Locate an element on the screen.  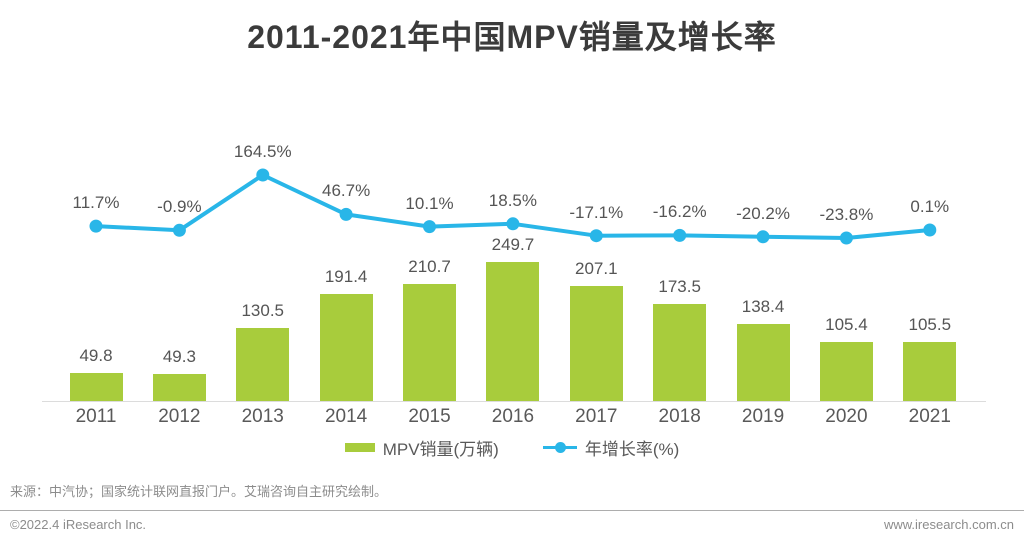
bar-2014 is located at coordinates (346, 347).